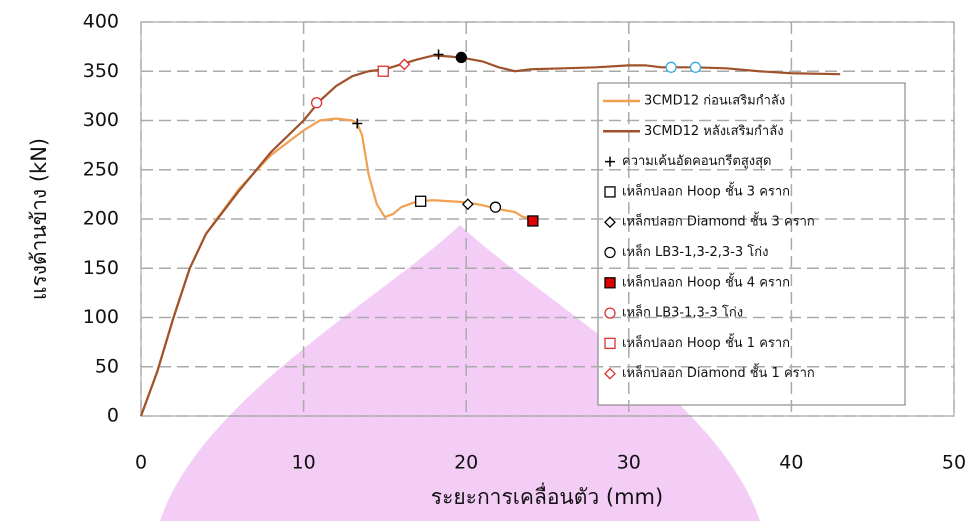 Image resolution: width=975 pixels, height=521 pixels. Describe the element at coordinates (101, 219) in the screenshot. I see `y-tick-label: 200` at that location.